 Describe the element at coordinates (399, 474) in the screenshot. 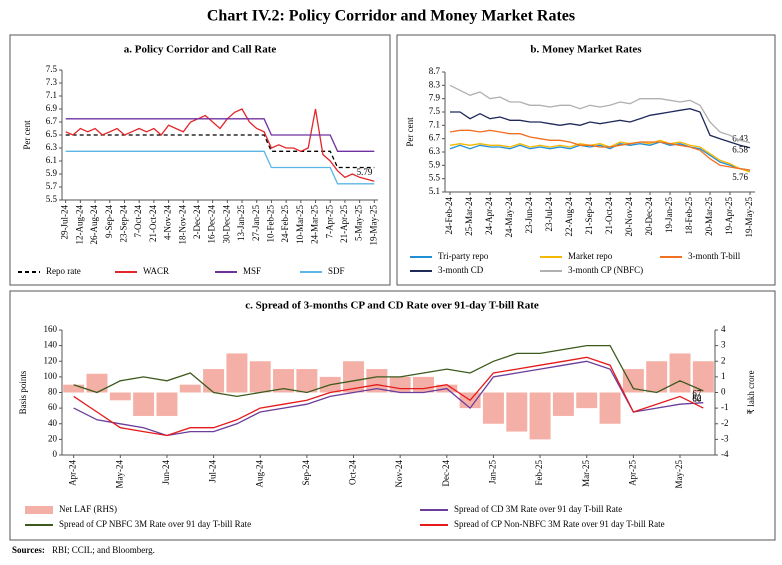

I see `x-tick-label: Nov-24` at that location.